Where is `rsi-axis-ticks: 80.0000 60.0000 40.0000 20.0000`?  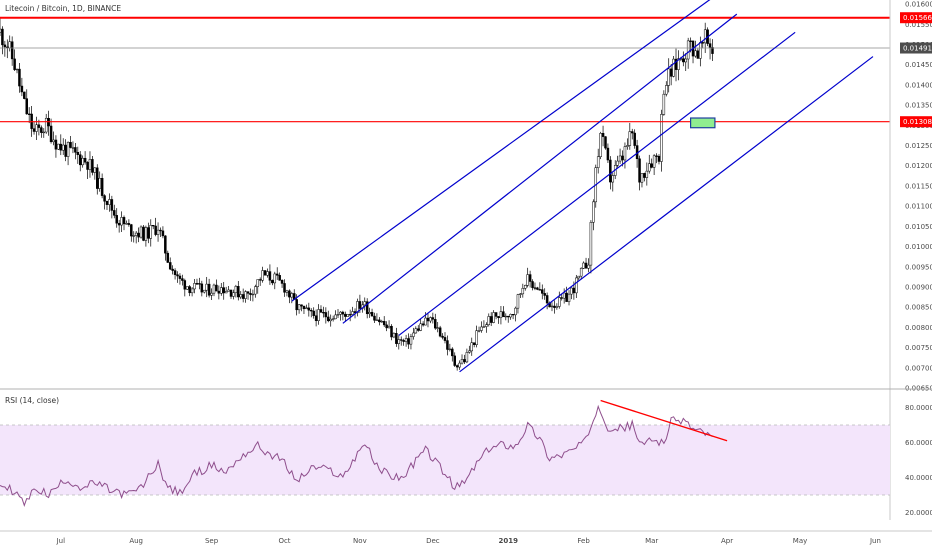 rsi-axis-ticks: 80.0000 60.0000 40.0000 20.0000 is located at coordinates (918, 460).